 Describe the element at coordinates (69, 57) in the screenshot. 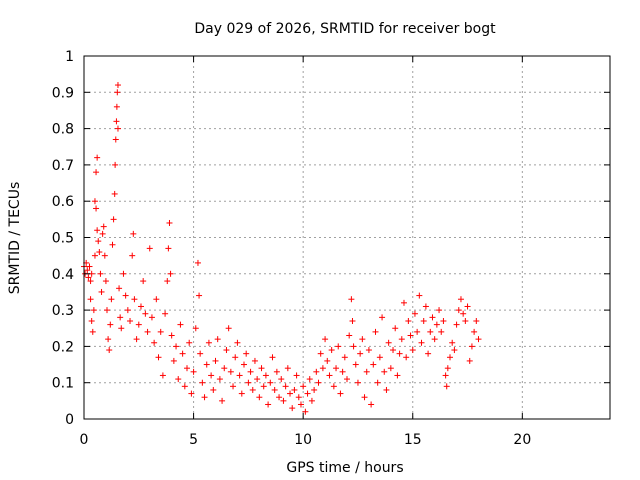

I see `y-tick-label: 1` at that location.